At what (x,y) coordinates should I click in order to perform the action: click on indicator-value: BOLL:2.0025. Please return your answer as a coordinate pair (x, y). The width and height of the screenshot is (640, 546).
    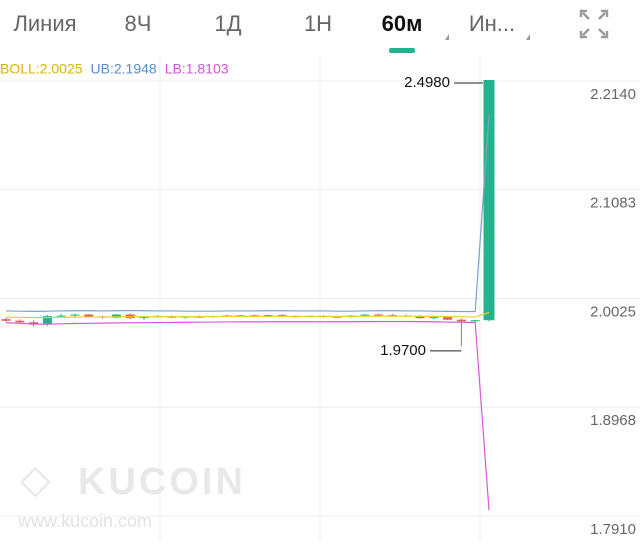
    Looking at the image, I should click on (41, 69).